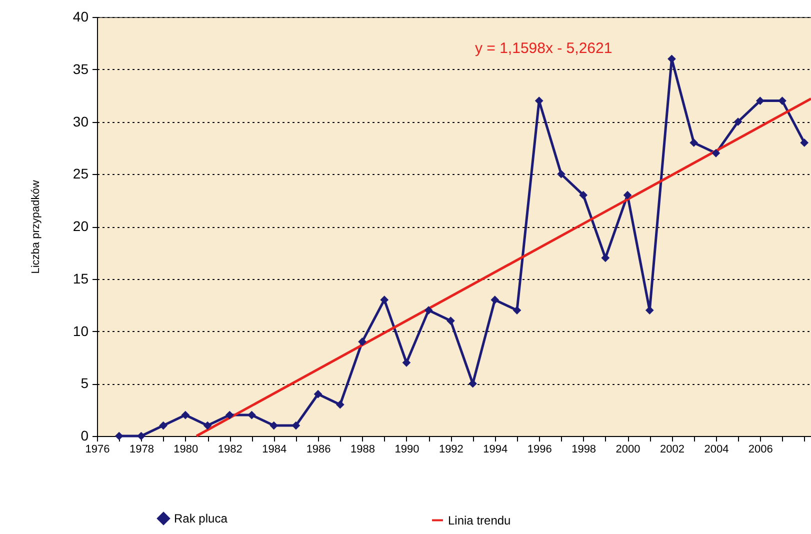 The width and height of the screenshot is (811, 534). Describe the element at coordinates (80, 174) in the screenshot. I see `y-tick-label: 25` at that location.